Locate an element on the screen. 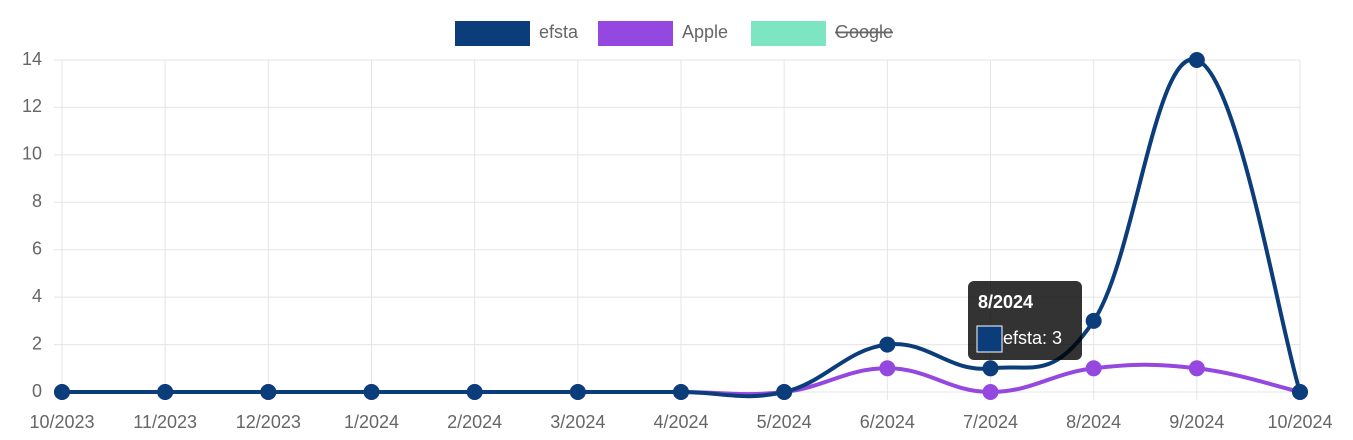 The image size is (1353, 440). legend-label: Google is located at coordinates (864, 32).